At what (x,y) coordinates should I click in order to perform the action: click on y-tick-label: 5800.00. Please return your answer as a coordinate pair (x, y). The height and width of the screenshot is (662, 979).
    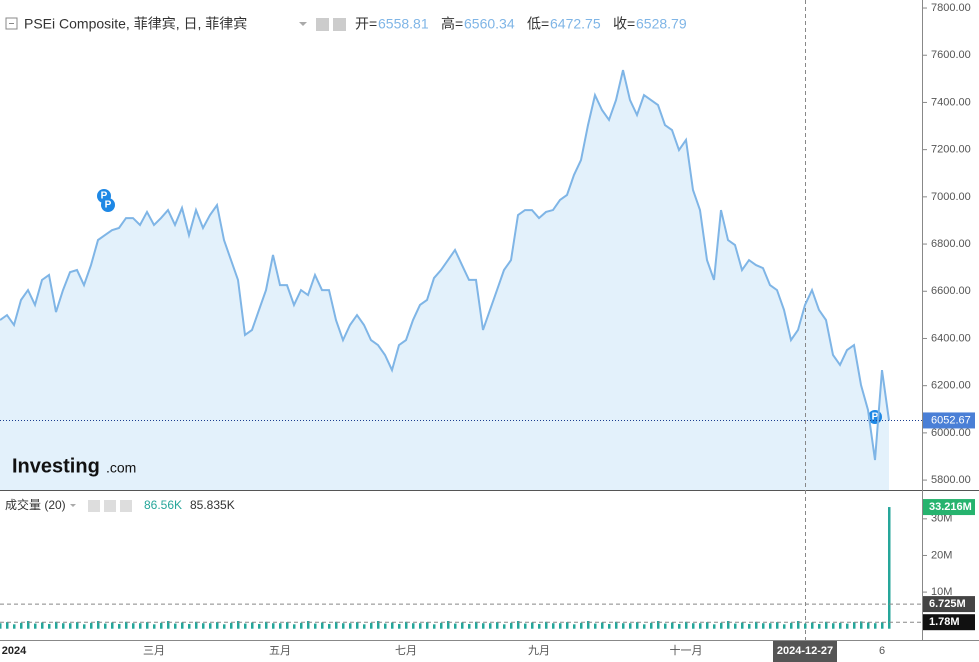
    Looking at the image, I should click on (951, 480).